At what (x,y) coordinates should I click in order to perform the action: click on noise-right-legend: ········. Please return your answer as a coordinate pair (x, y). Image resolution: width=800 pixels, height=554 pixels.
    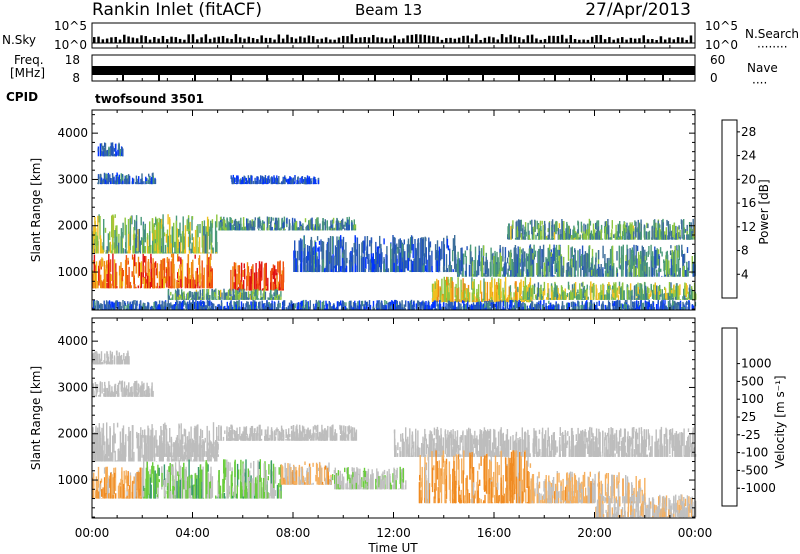
    Looking at the image, I should click on (772, 47).